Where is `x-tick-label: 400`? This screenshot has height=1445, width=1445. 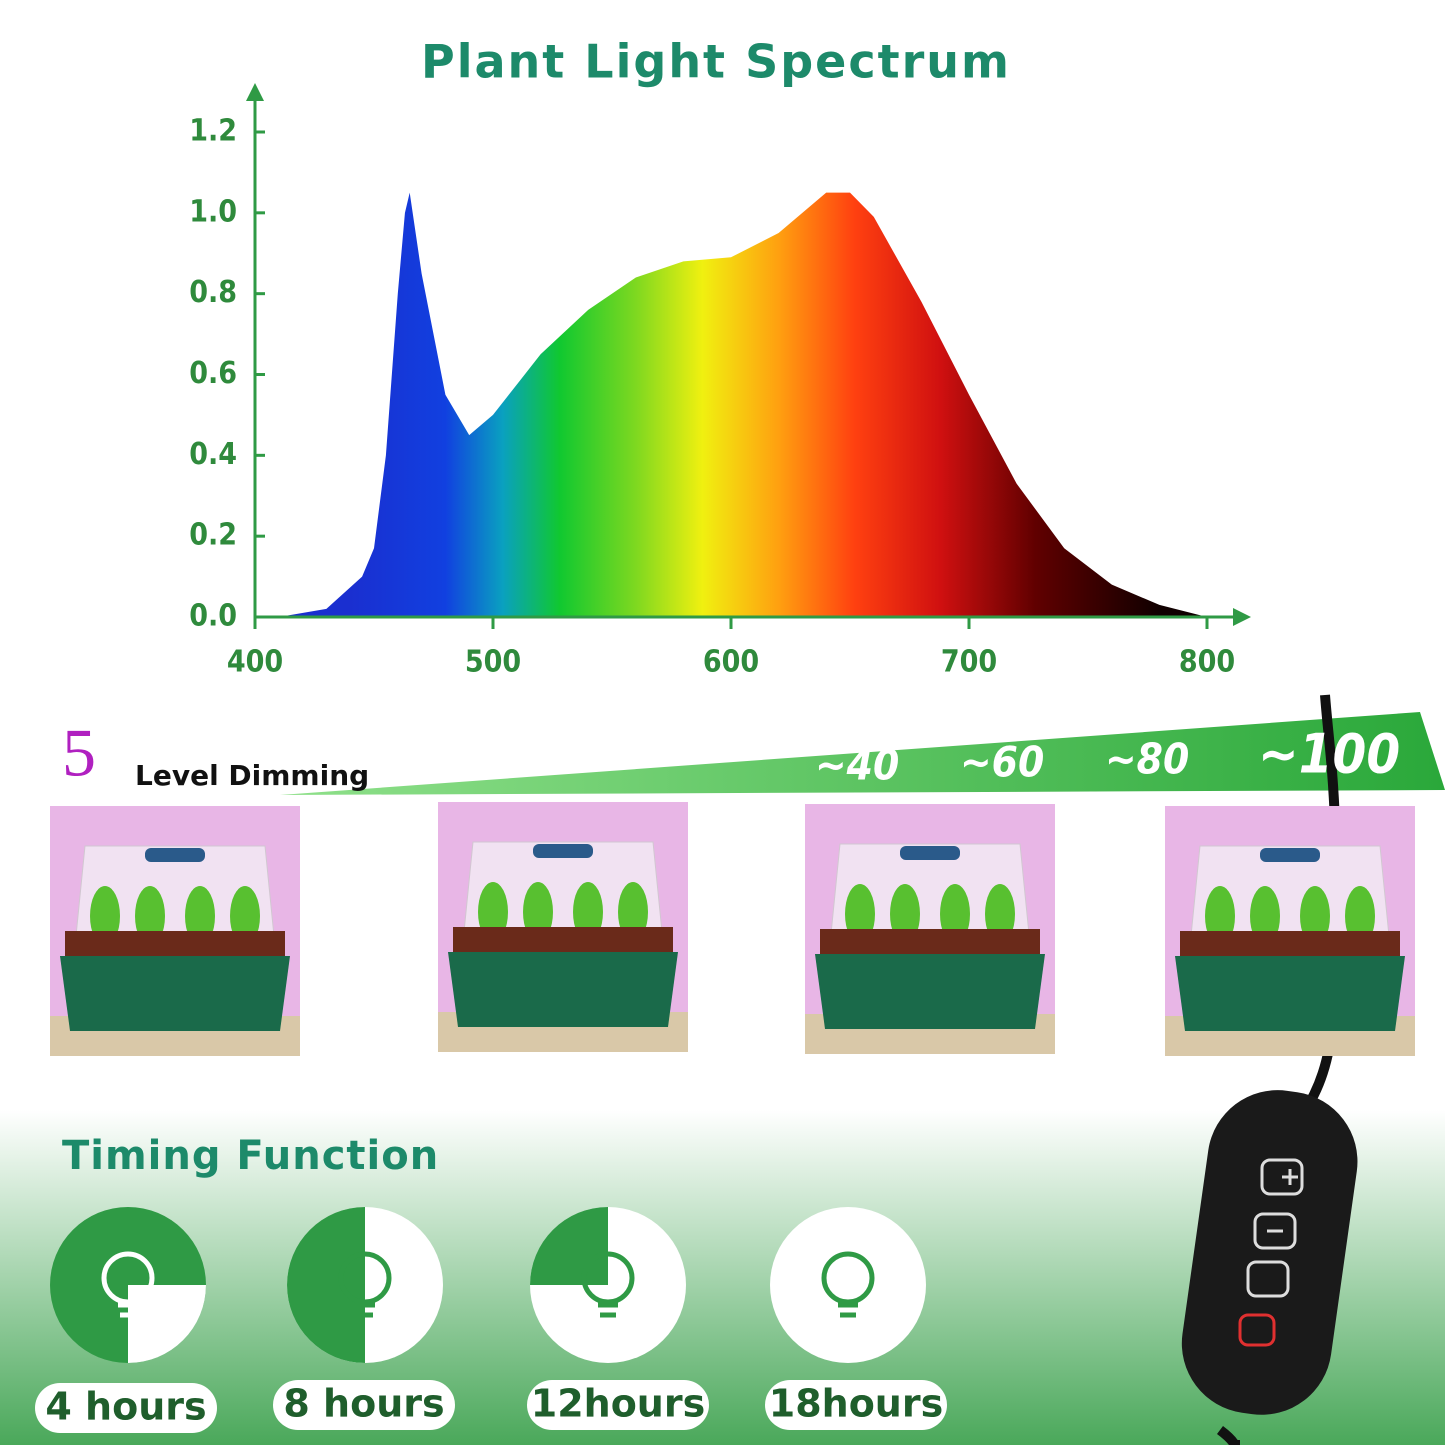
x-tick-label: 400 is located at coordinates (255, 662).